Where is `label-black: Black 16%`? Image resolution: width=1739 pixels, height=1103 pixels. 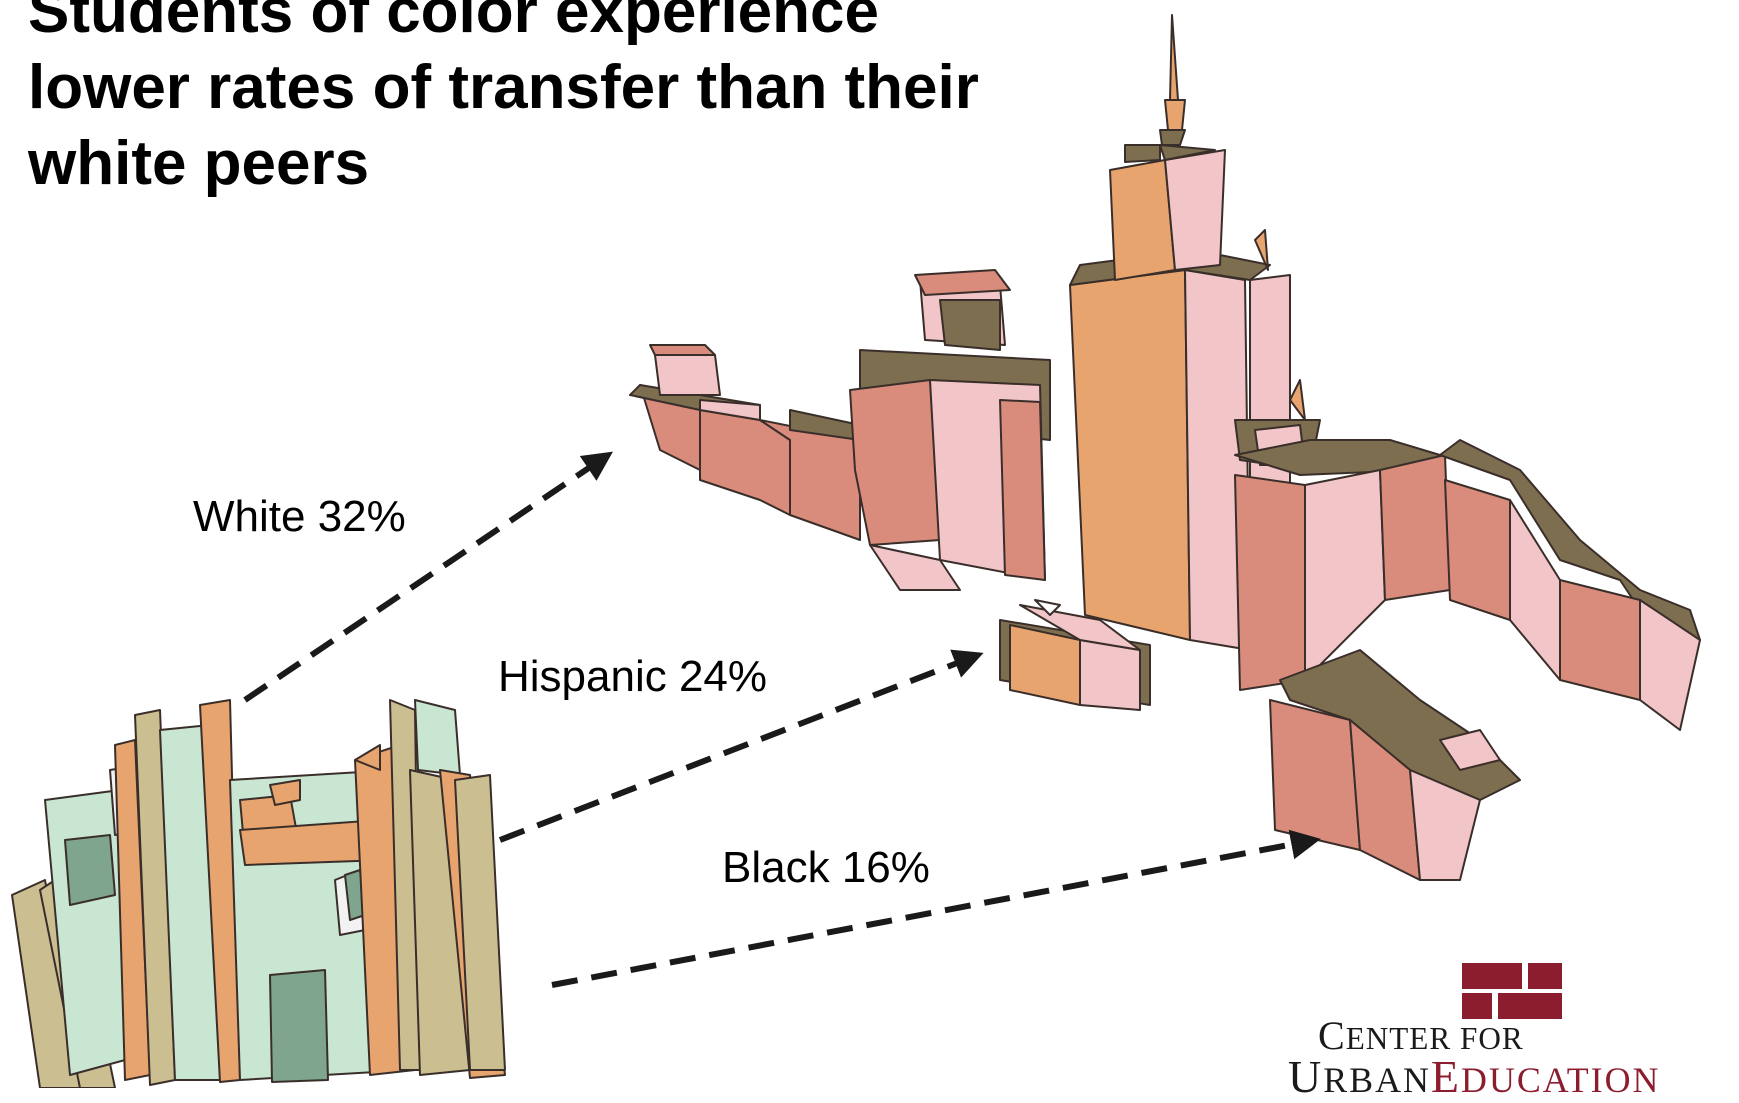 label-black: Black 16% is located at coordinates (826, 867).